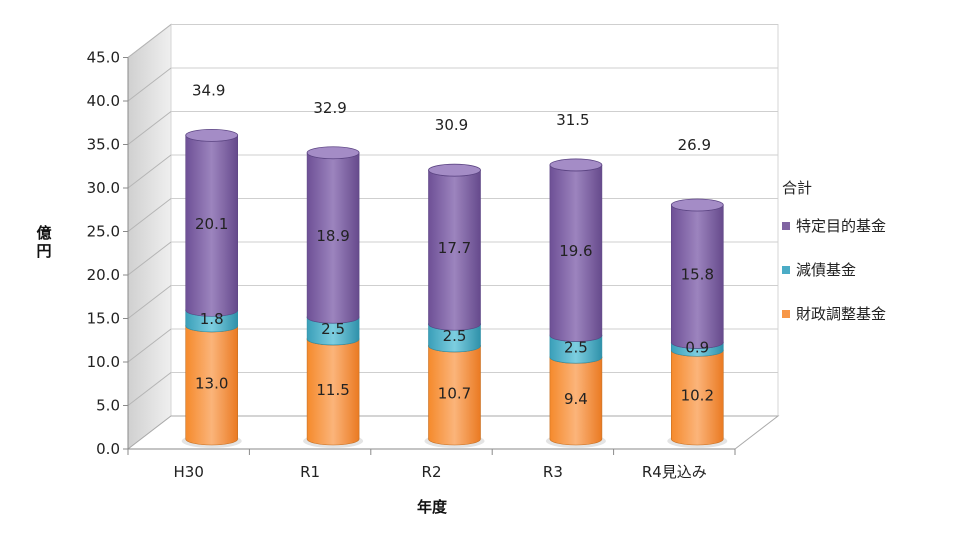 This screenshot has width=960, height=547. What do you see at coordinates (432, 507) in the screenshot?
I see `x-axis-title: 年度` at bounding box center [432, 507].